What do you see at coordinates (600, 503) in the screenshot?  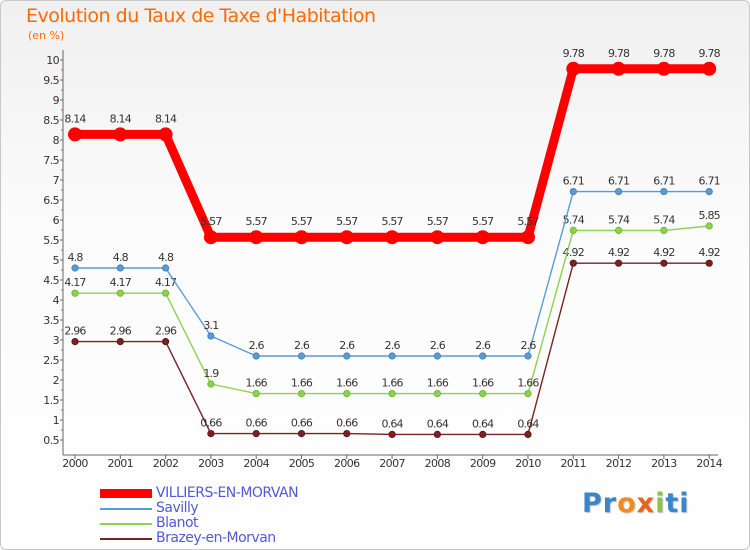 I see `logo-letters: Pr` at bounding box center [600, 503].